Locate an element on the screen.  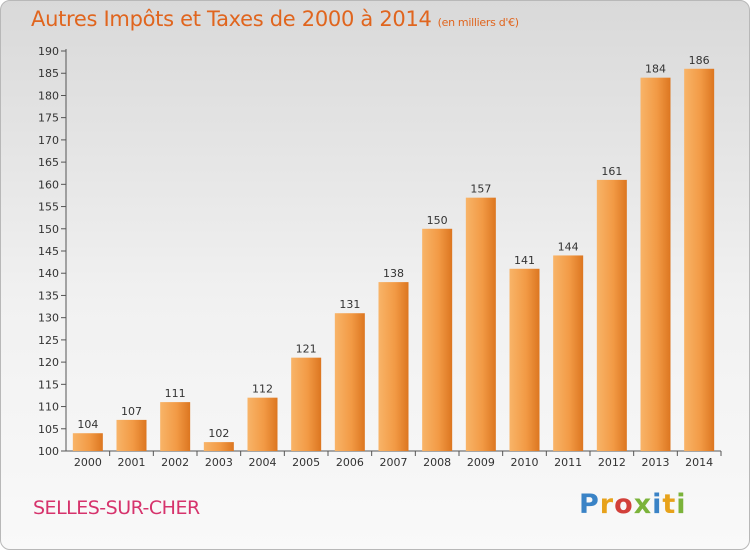
x-tick-label: 2001 is located at coordinates (132, 462).